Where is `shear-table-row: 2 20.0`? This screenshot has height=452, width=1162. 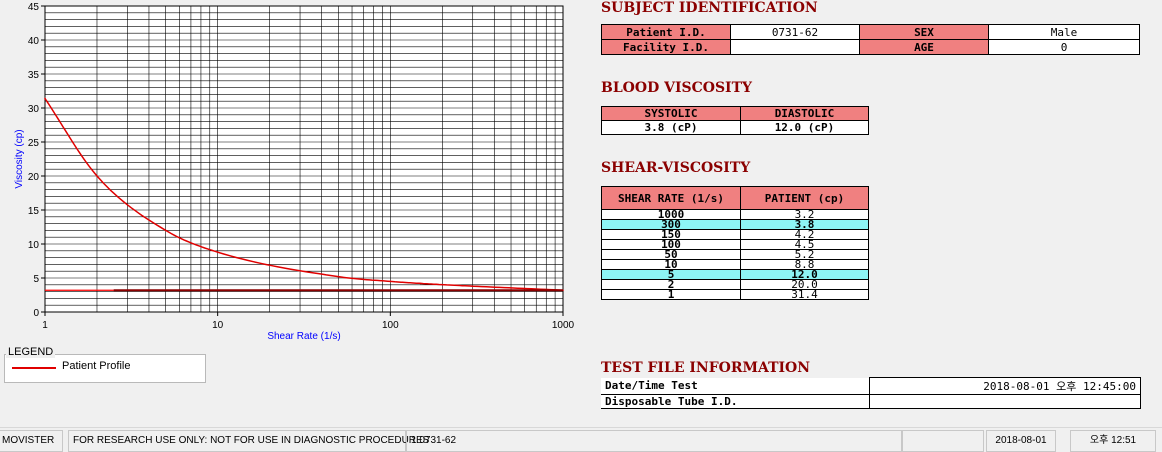
shear-table-row: 2 20.0 is located at coordinates (735, 284).